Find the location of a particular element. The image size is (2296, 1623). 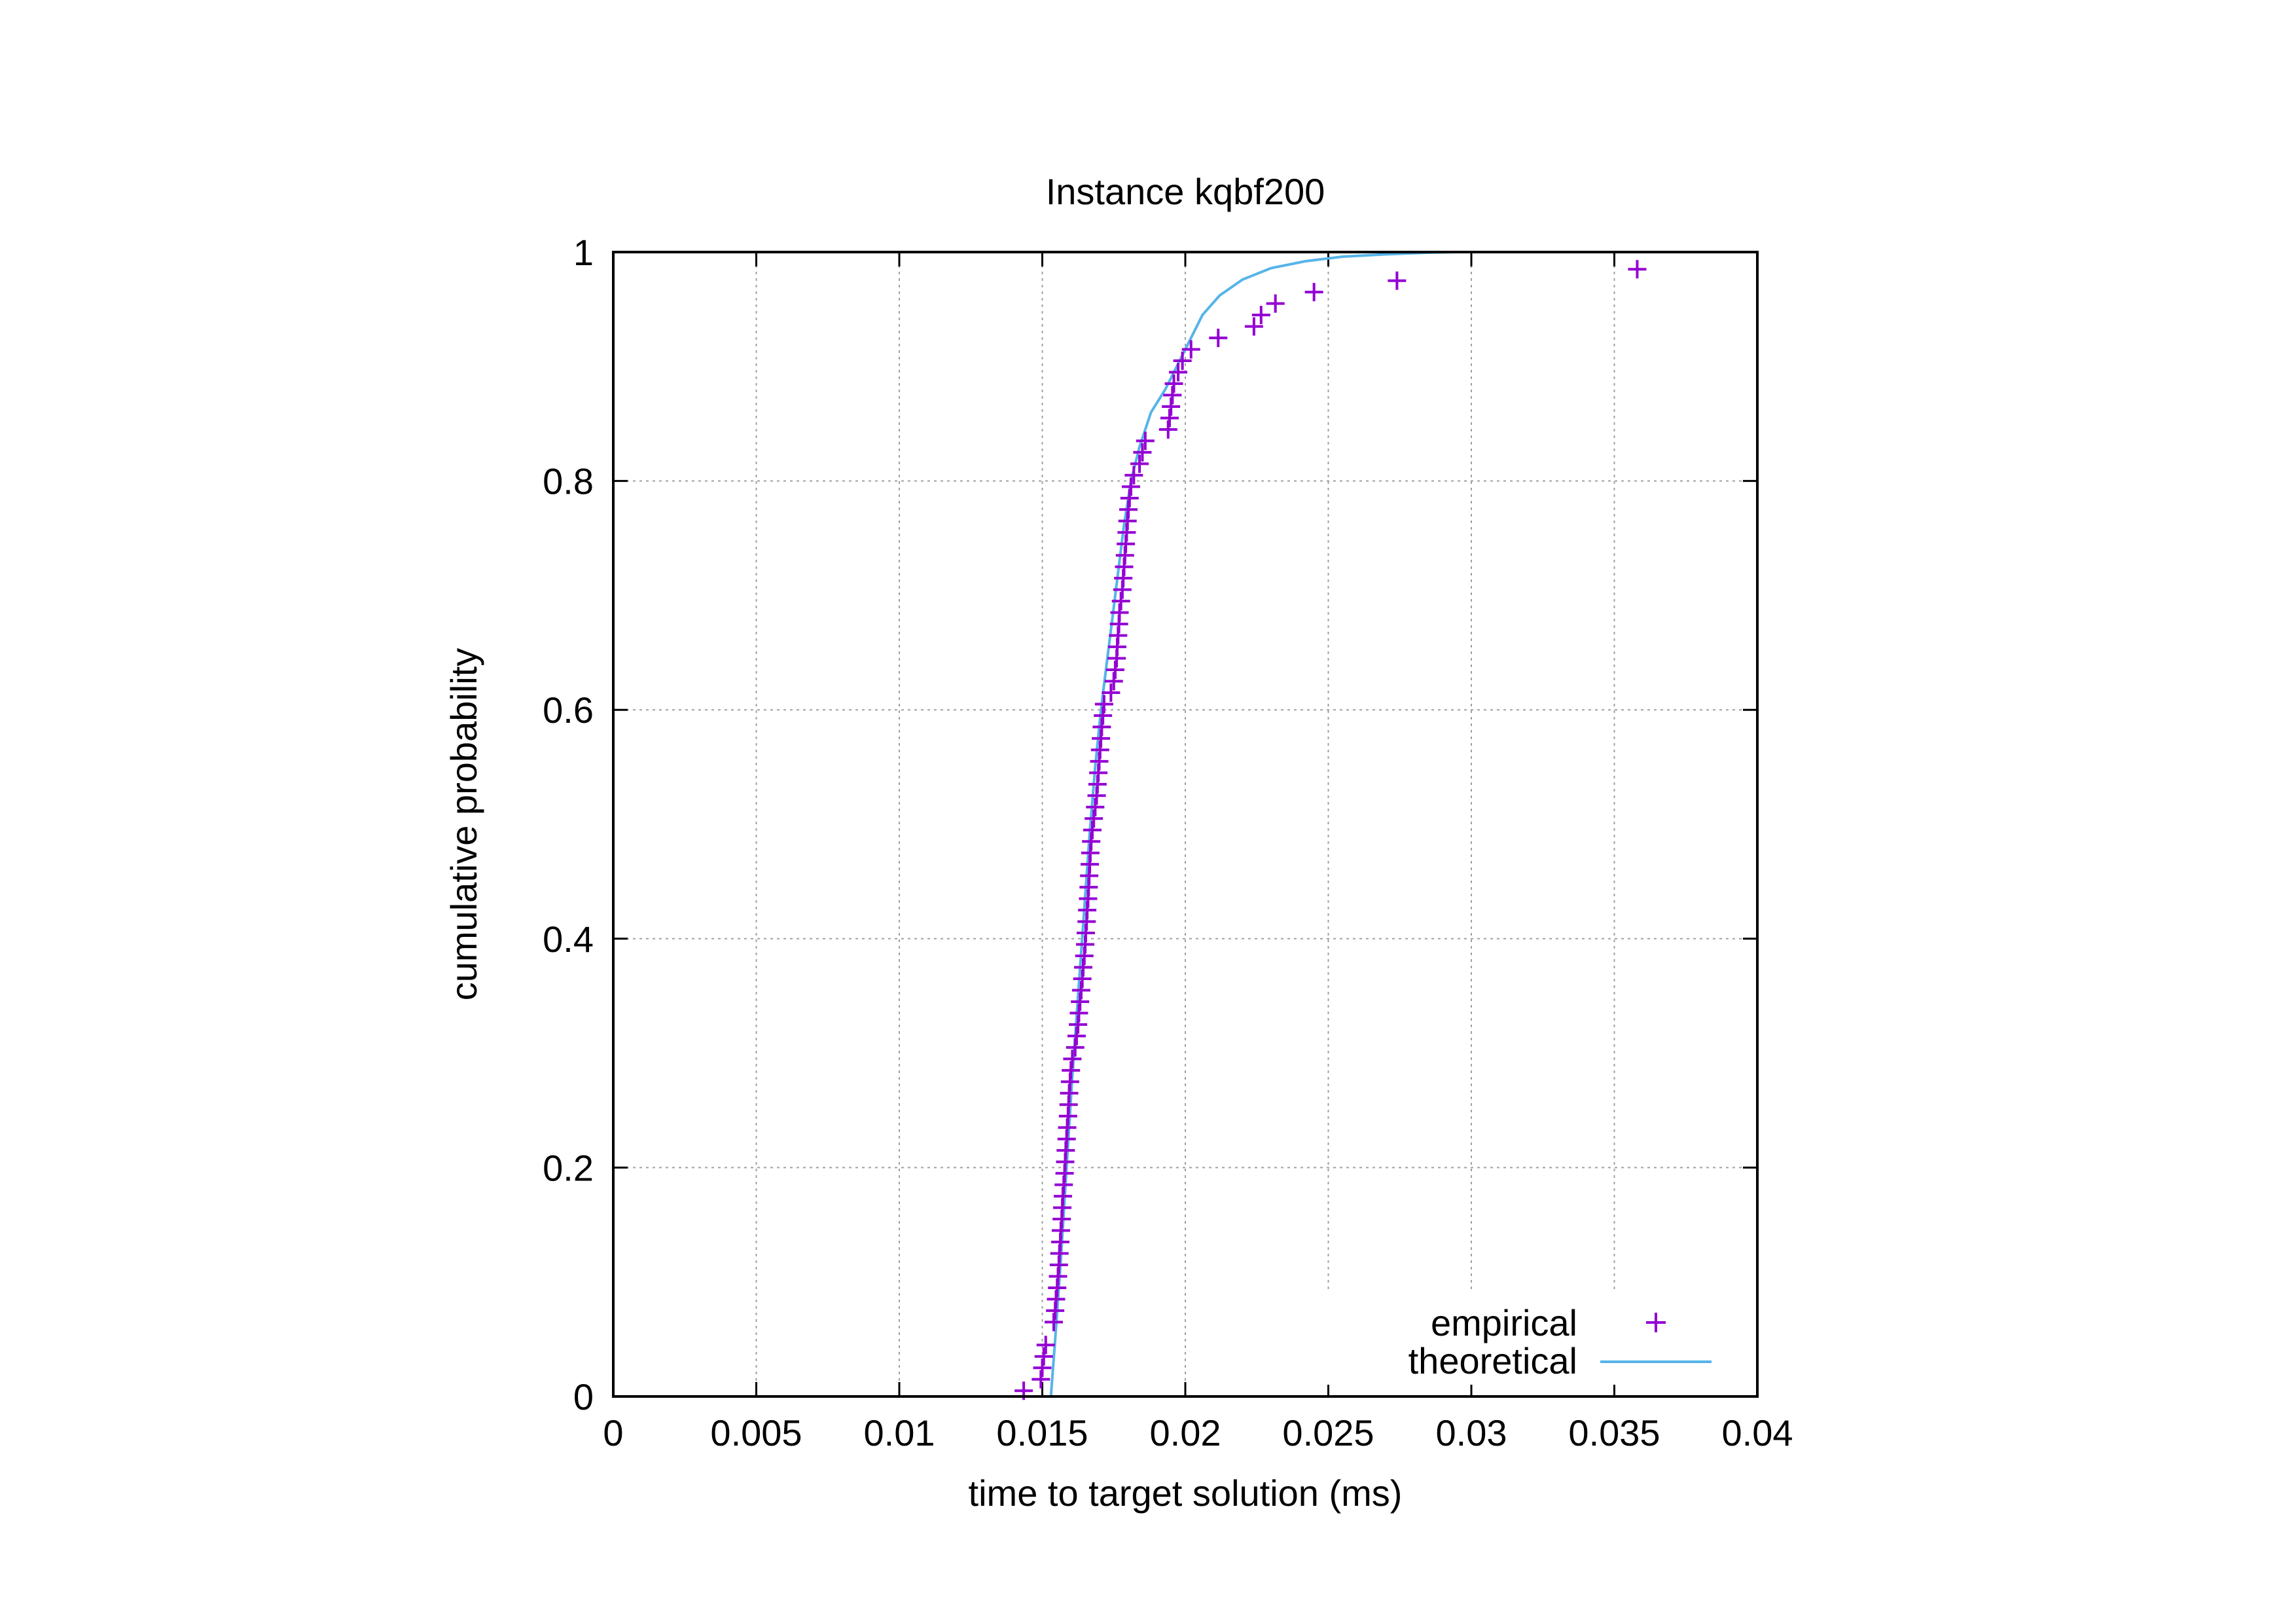

y-tick-label: 0.2 is located at coordinates (568, 1167).